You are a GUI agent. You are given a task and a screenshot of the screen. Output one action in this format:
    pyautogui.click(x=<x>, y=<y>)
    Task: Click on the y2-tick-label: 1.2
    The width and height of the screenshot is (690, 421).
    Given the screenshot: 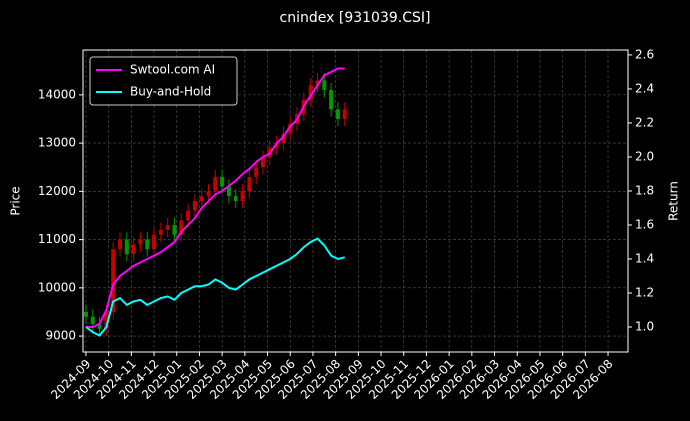 What is the action you would take?
    pyautogui.click(x=644, y=292)
    